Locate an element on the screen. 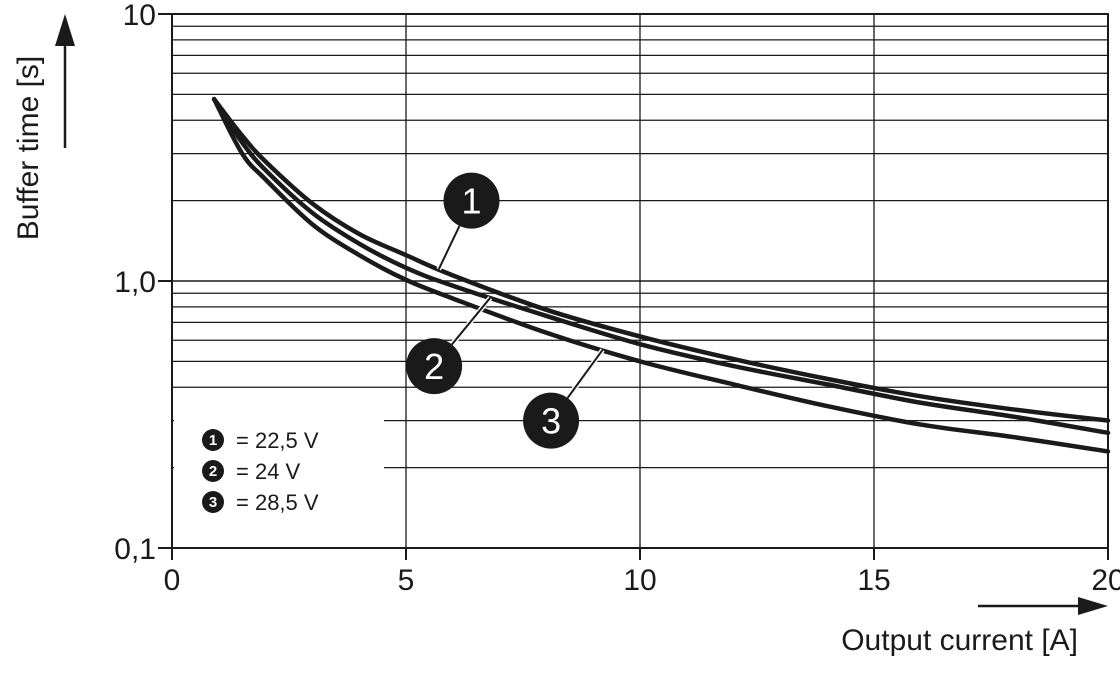 This screenshot has width=1120, height=688. x-axis-label: Output current [A] is located at coordinates (959, 640).